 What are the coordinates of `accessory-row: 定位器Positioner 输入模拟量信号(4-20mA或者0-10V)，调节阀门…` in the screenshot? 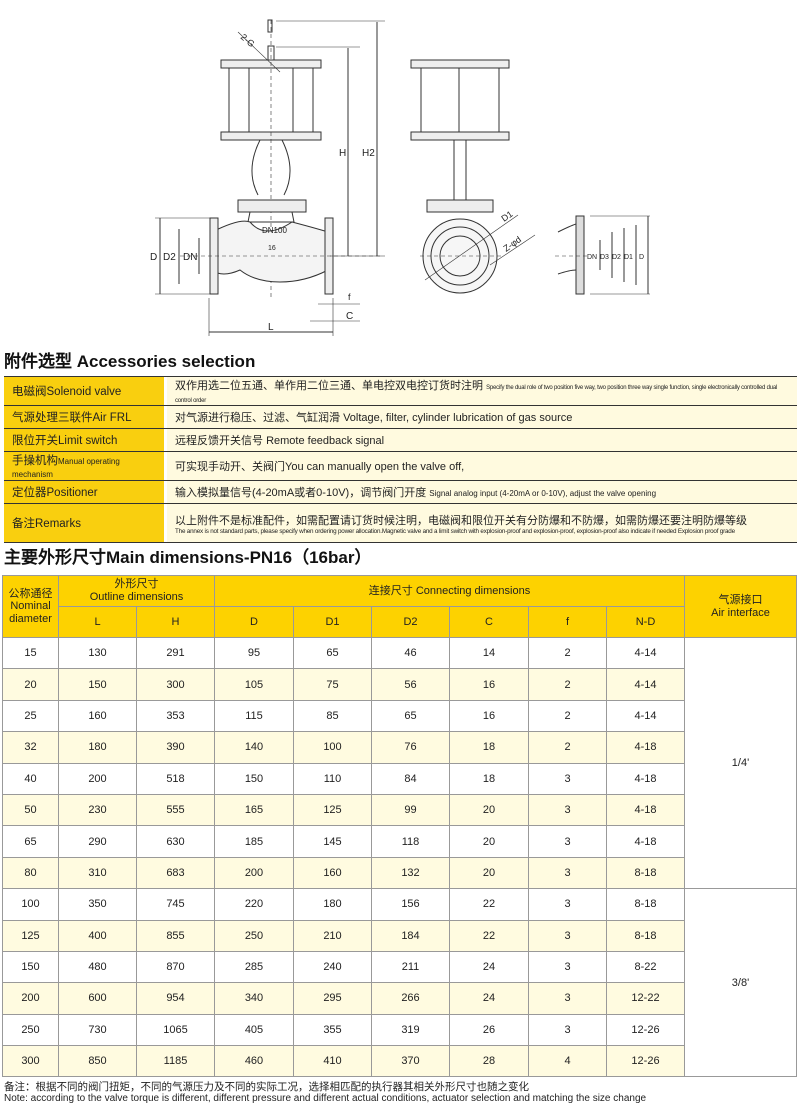 It's located at (400, 492).